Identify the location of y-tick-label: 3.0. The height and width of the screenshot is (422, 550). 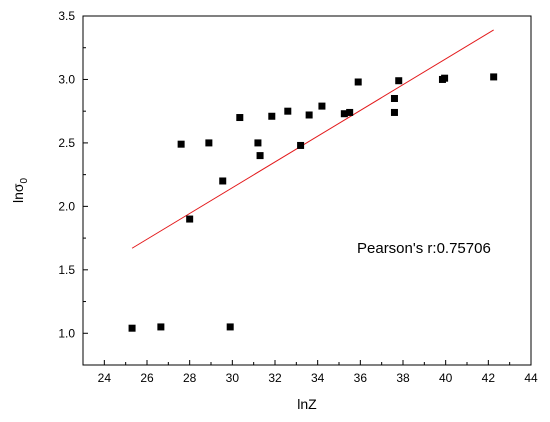
(66, 79).